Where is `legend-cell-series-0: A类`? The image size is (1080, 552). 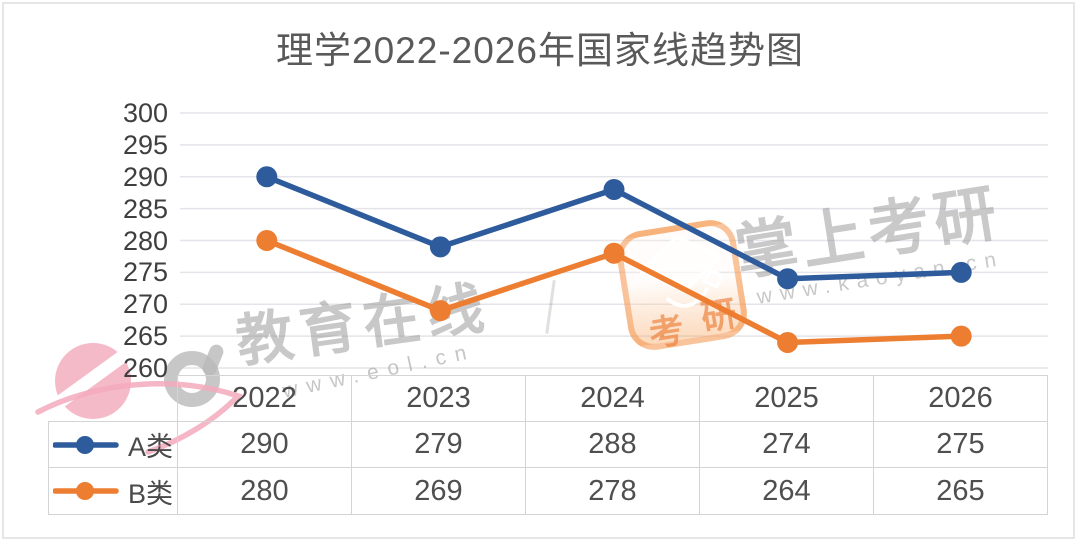 legend-cell-series-0: A类 is located at coordinates (113, 445).